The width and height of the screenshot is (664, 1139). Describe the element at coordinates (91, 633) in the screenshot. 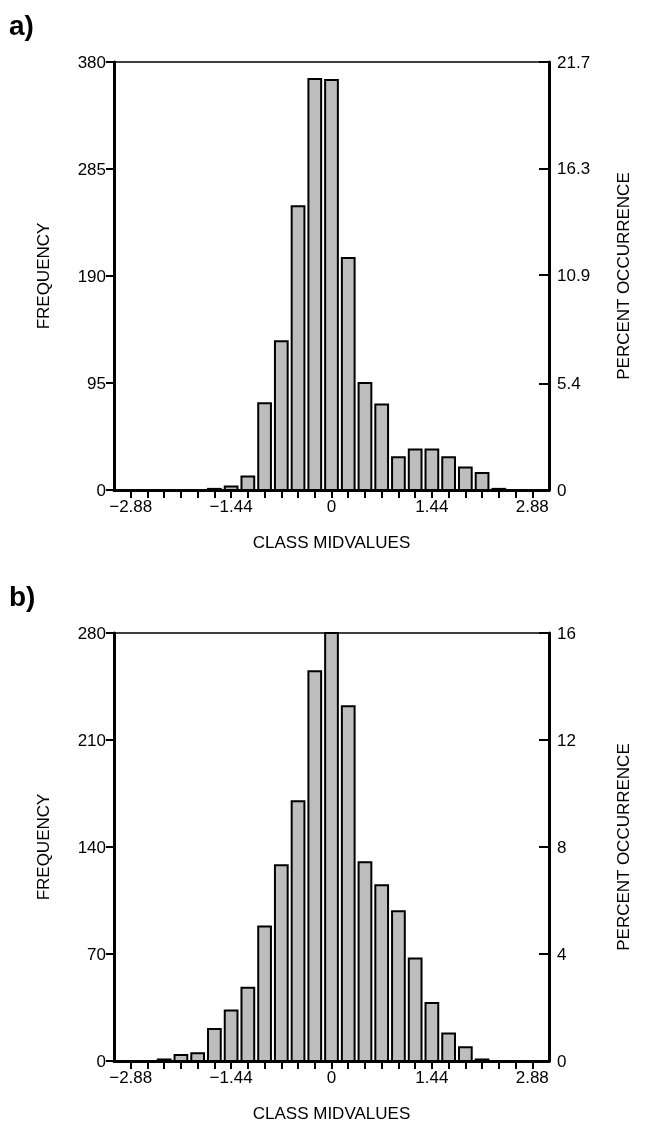

I see `y-tick-label: 280` at that location.